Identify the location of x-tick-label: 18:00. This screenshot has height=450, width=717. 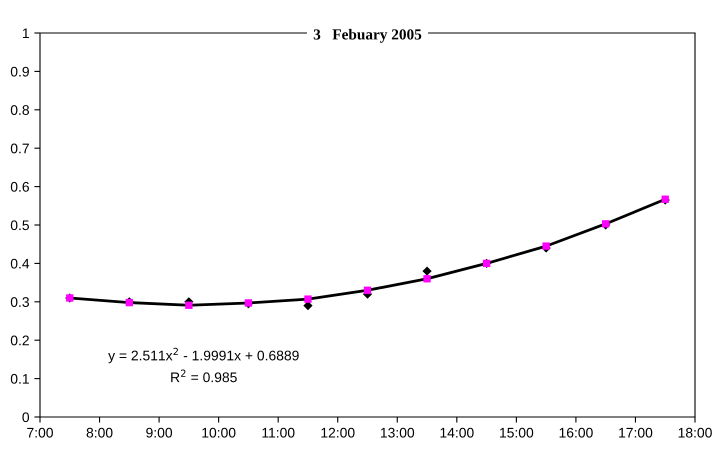
(695, 433).